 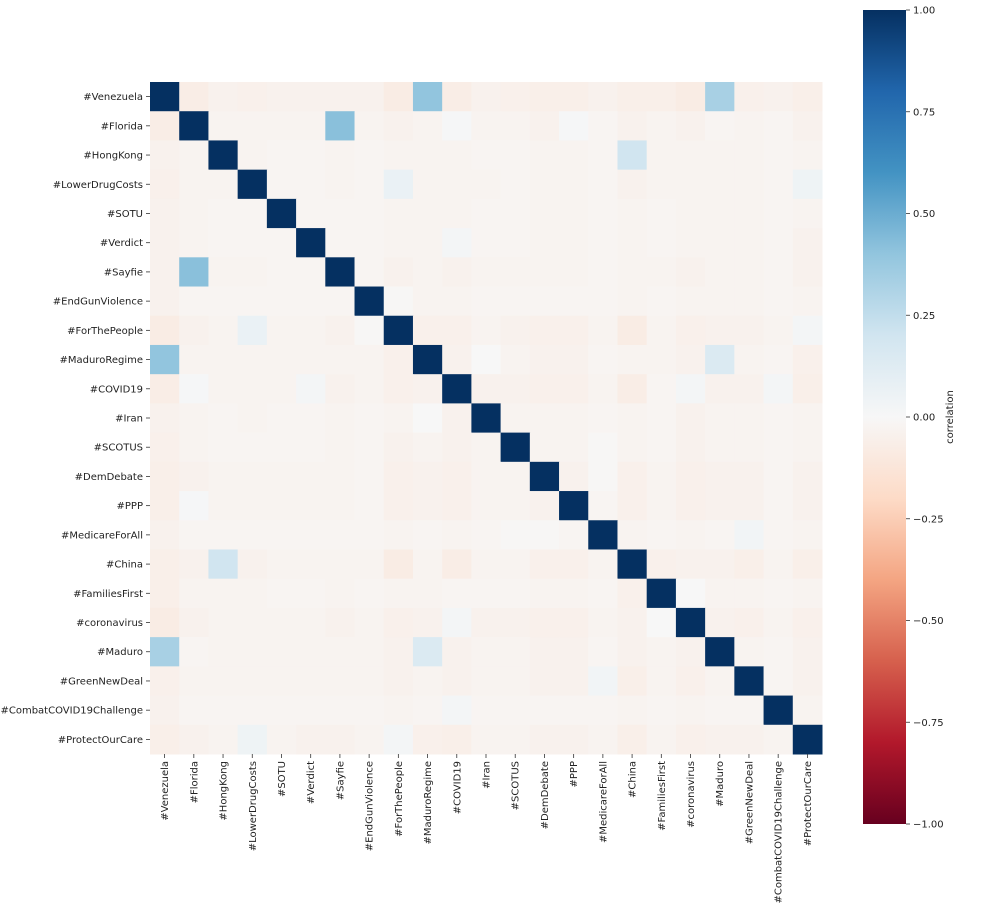 I want to click on x-tick-label: #COVID19, so click(x=457, y=787).